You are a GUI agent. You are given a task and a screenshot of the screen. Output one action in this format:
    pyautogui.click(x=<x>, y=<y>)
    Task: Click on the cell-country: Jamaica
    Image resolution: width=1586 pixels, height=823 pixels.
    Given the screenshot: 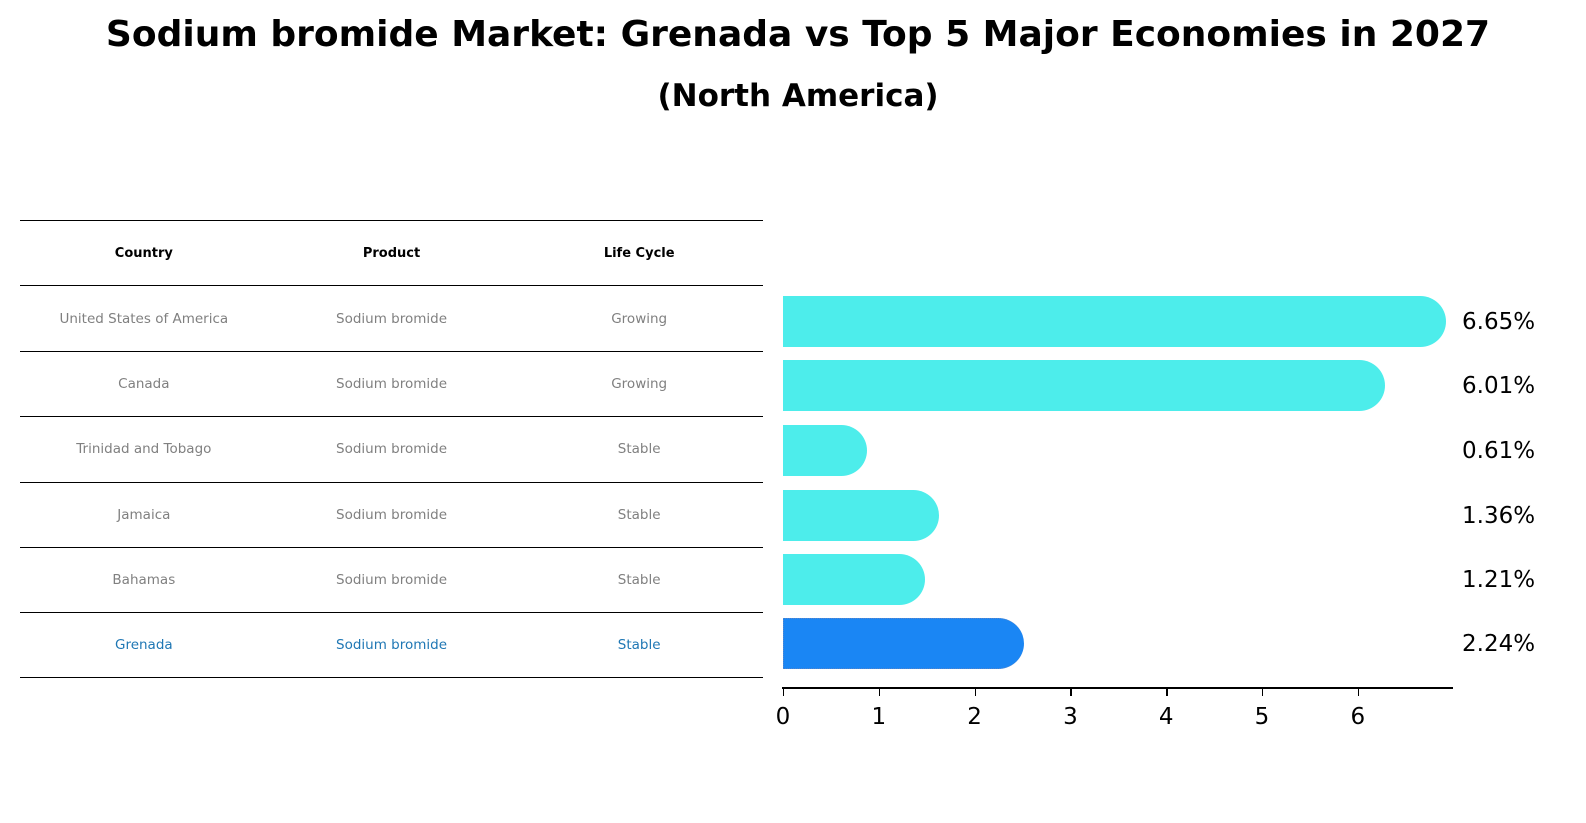 What is the action you would take?
    pyautogui.click(x=144, y=514)
    